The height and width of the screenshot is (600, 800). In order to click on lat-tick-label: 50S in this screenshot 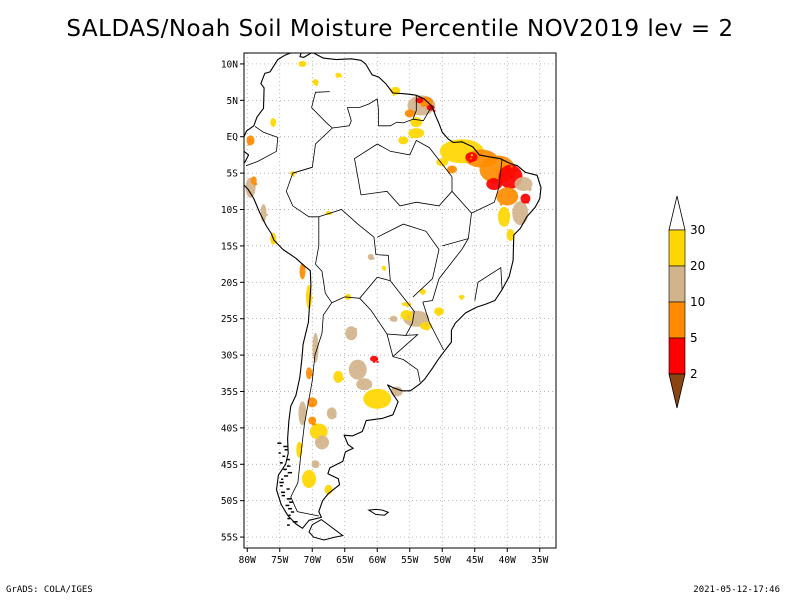, I will do `click(229, 501)`.